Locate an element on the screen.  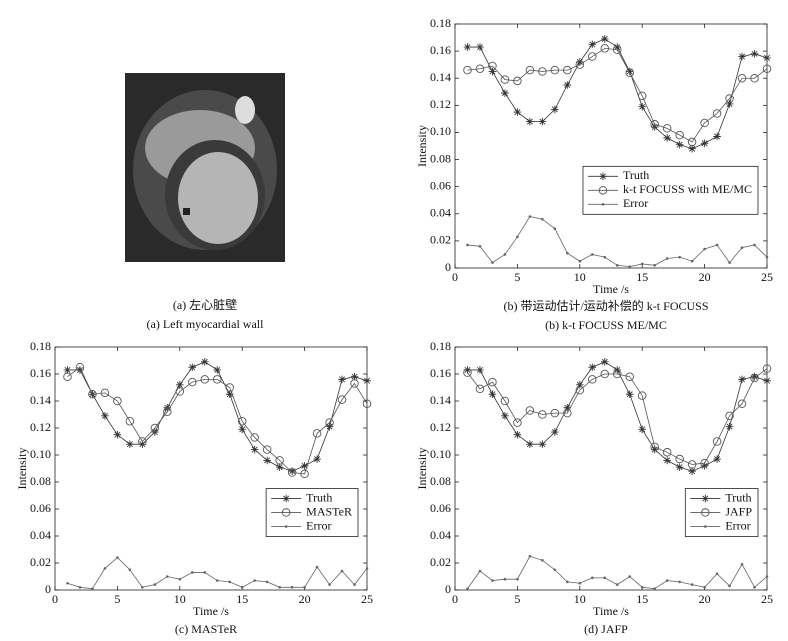
caption-cn: (a) 左心脏壁 is located at coordinates (205, 304).